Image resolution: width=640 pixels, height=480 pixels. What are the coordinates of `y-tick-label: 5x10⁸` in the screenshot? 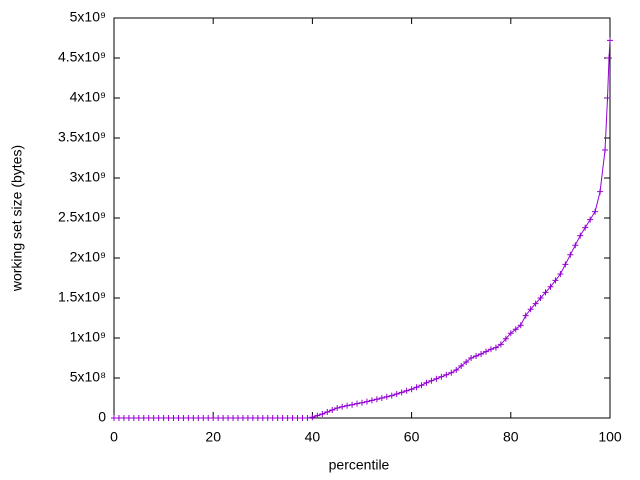 It's located at (88, 377).